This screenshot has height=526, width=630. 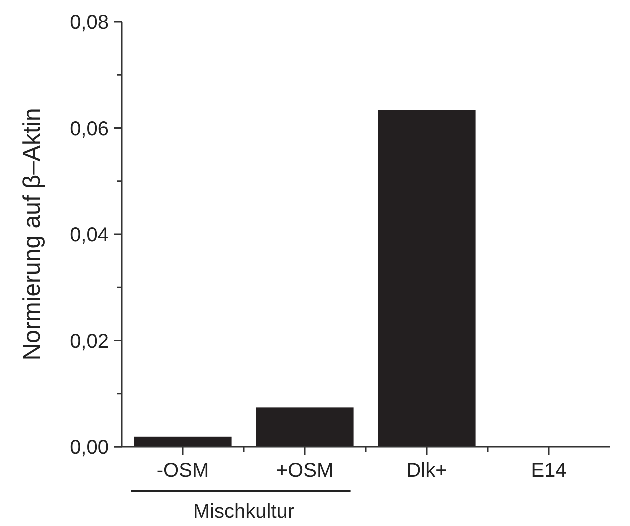 I want to click on y-tick-label: 0,02, so click(x=89, y=341).